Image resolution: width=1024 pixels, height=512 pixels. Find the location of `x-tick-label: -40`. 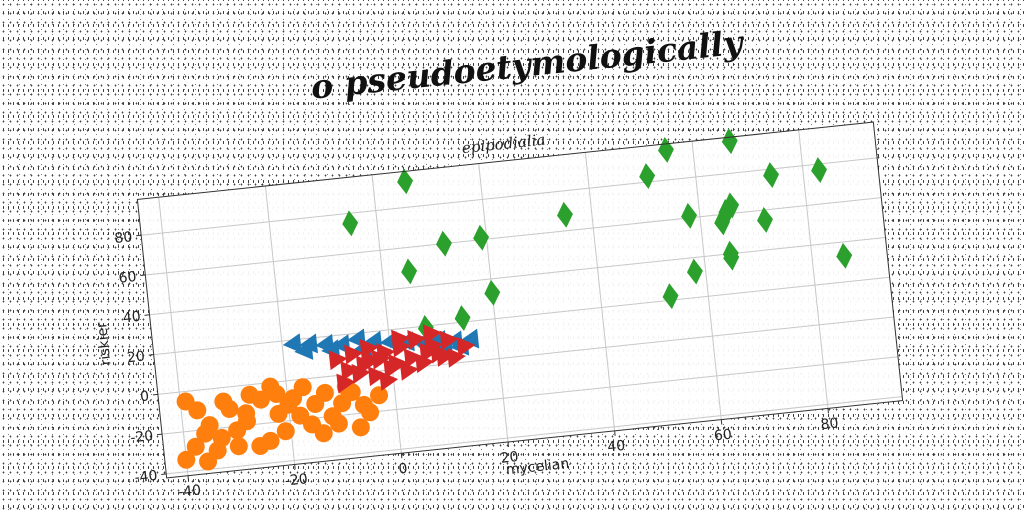

x-tick-label: -40 is located at coordinates (189, 491).